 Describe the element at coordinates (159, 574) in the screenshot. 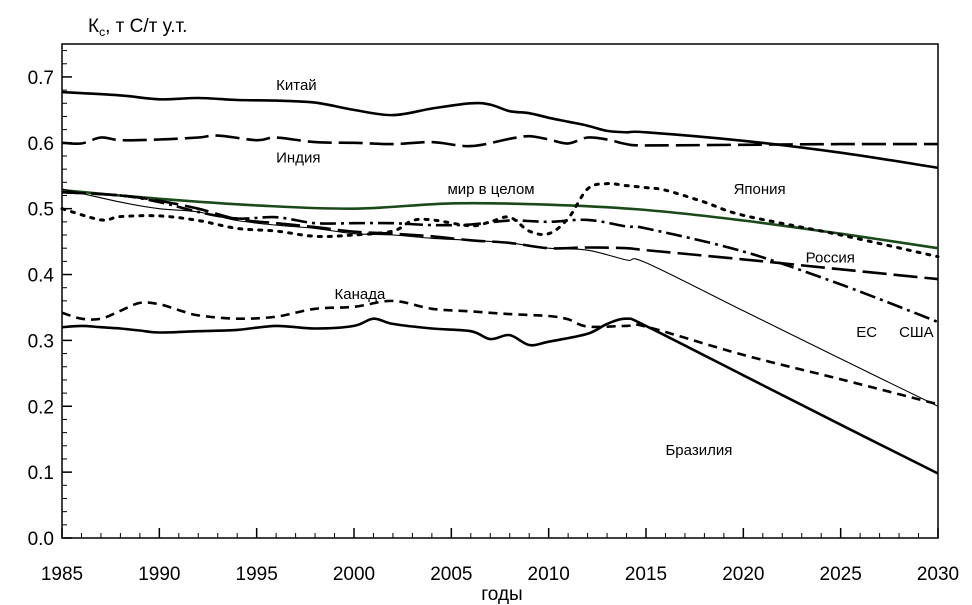

I see `x-tick-label: 1990` at that location.